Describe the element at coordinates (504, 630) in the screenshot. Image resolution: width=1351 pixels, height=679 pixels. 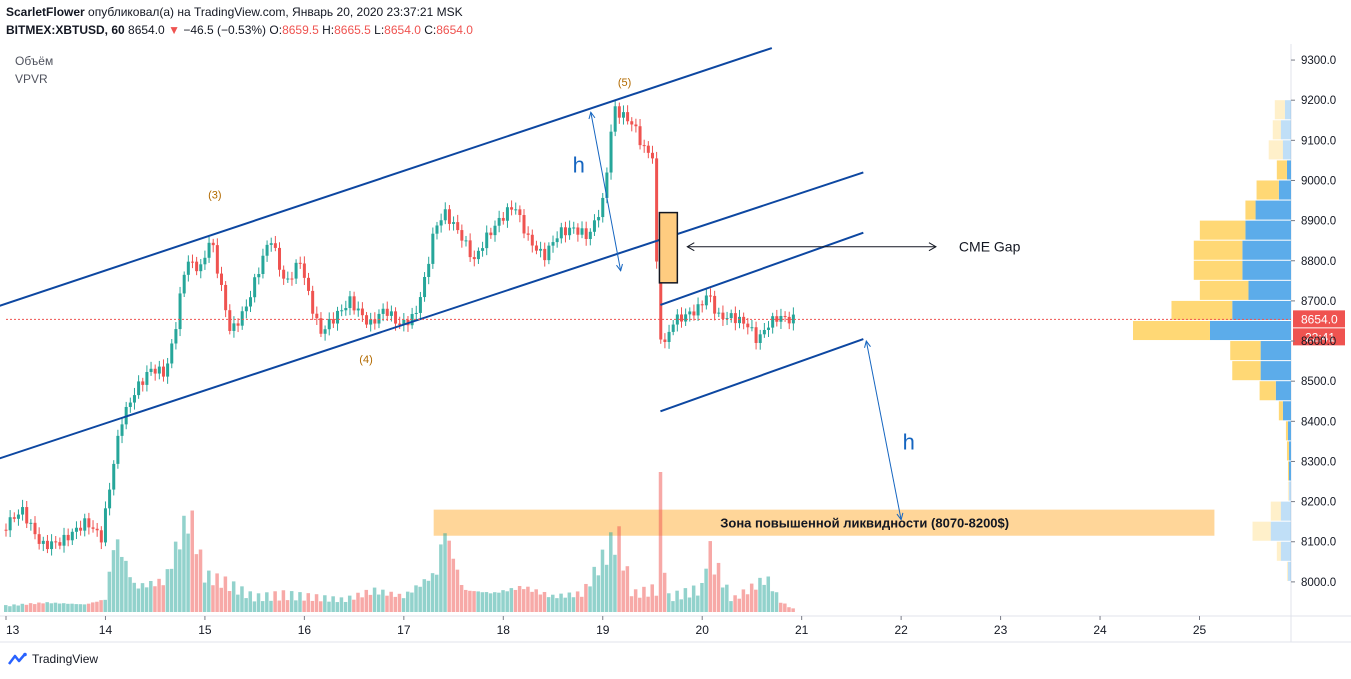
I see `x-tick-label: 18` at that location.